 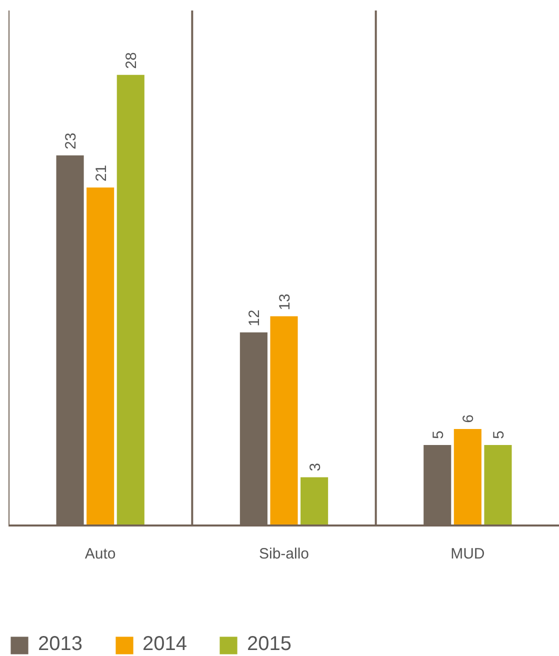 What do you see at coordinates (164, 644) in the screenshot?
I see `legend-label: 2014` at bounding box center [164, 644].